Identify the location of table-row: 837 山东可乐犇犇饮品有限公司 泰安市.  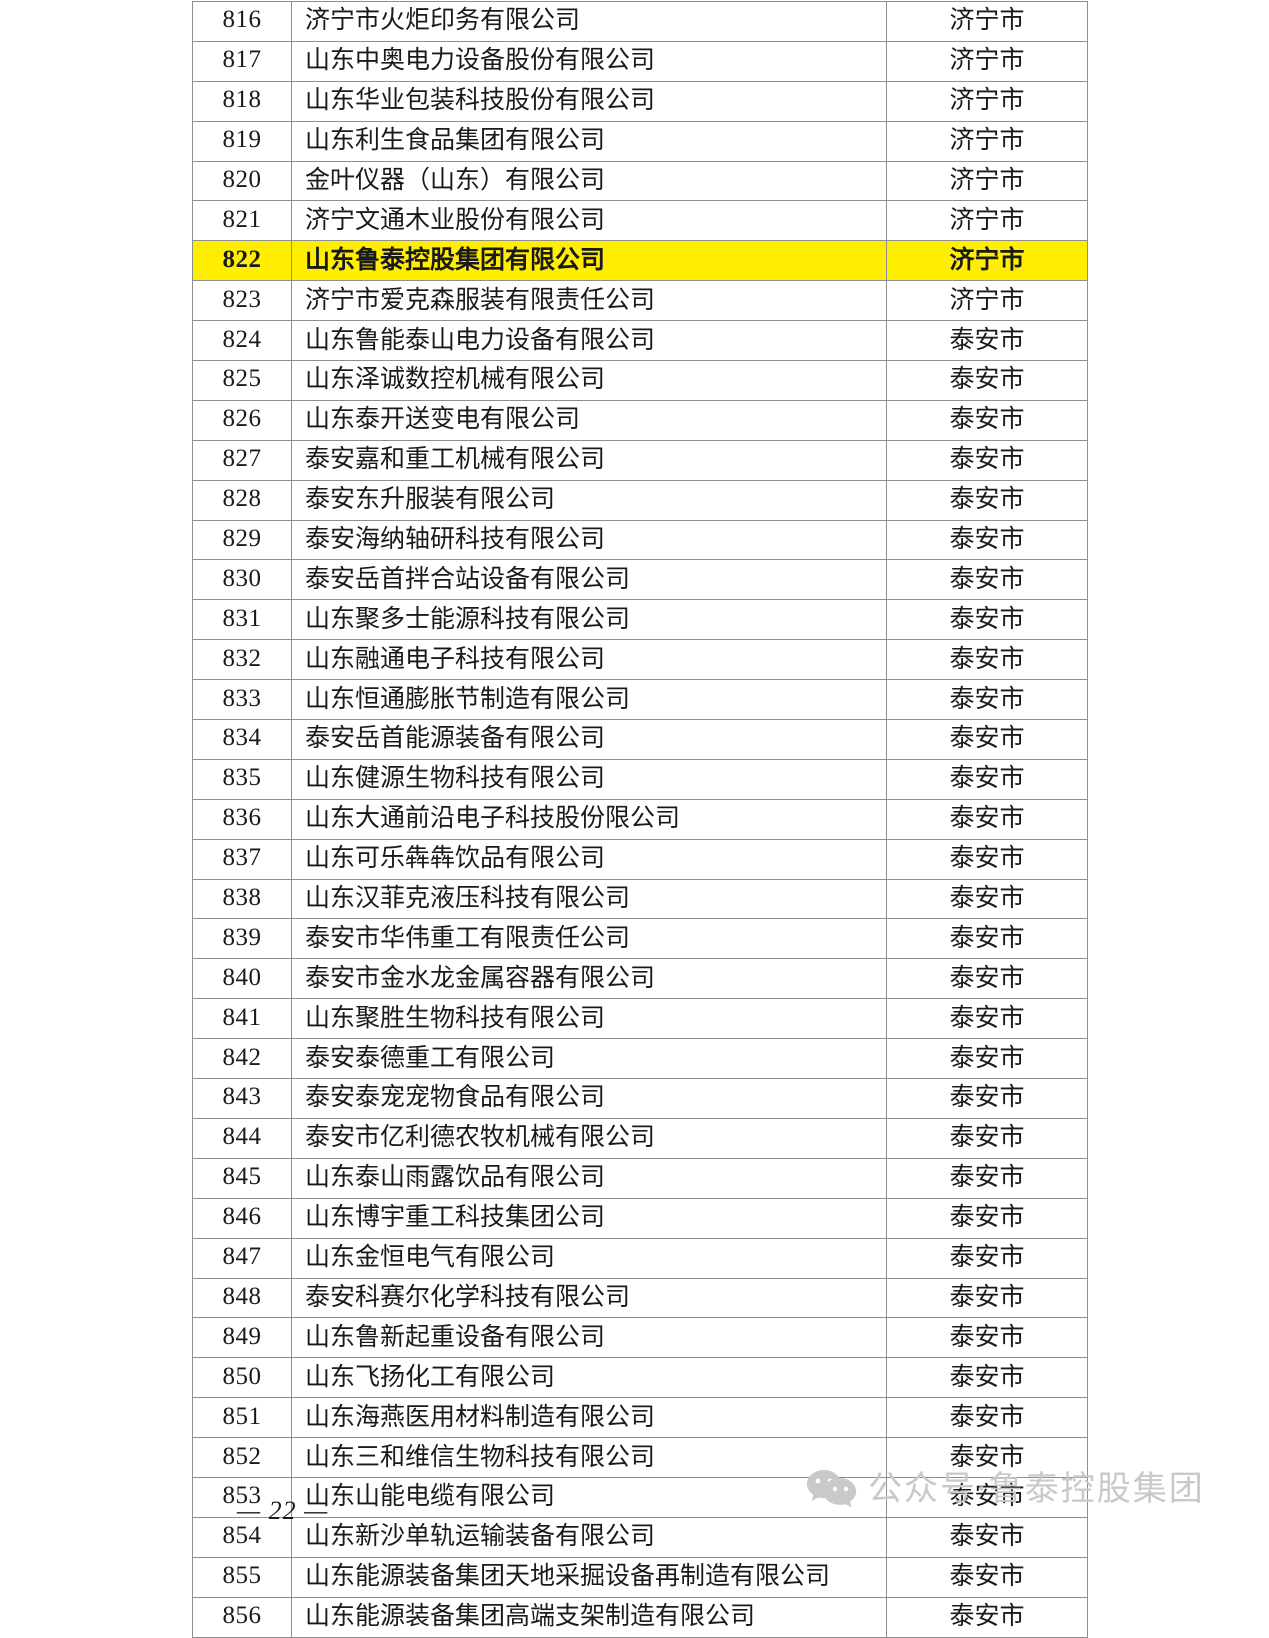
(640, 859).